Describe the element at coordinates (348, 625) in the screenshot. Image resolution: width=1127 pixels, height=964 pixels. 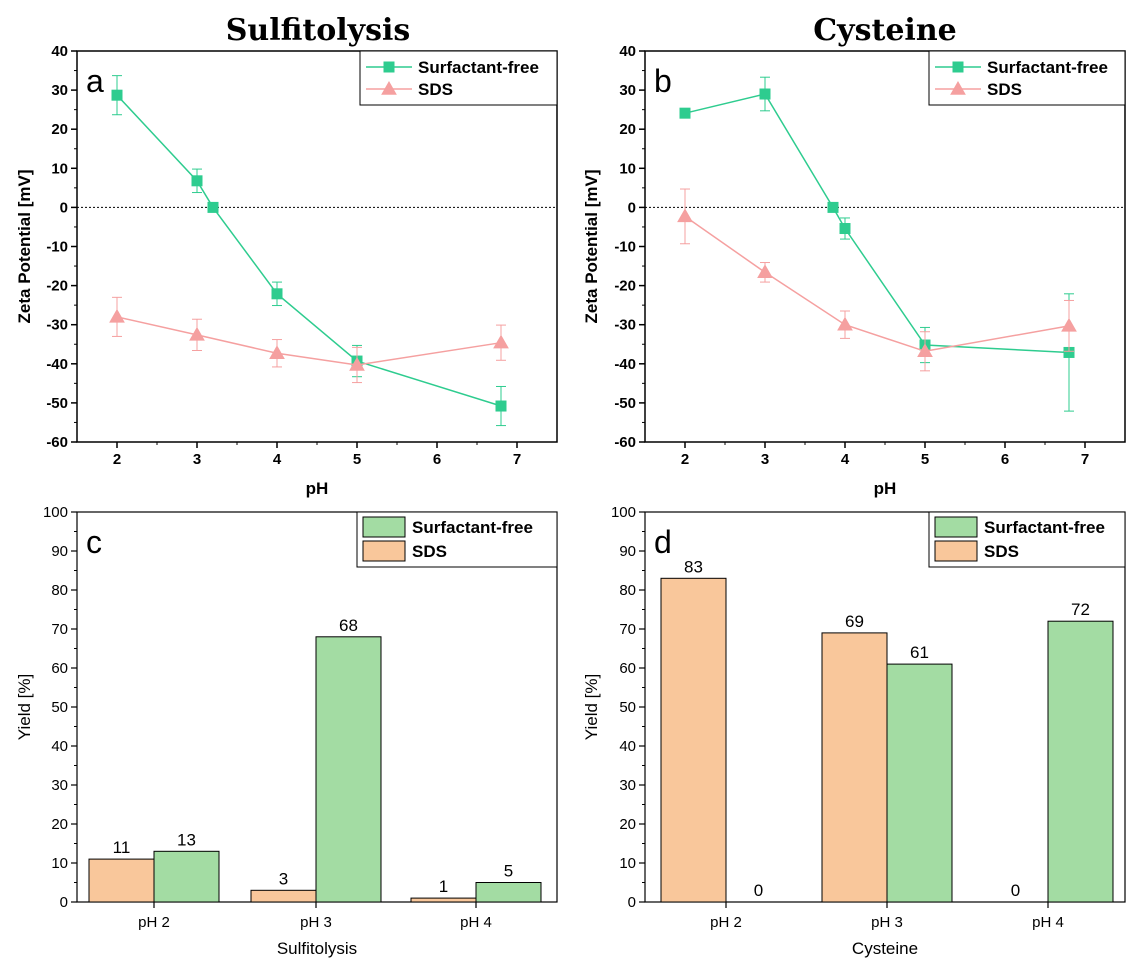
I see `bar-value-label: 68` at that location.